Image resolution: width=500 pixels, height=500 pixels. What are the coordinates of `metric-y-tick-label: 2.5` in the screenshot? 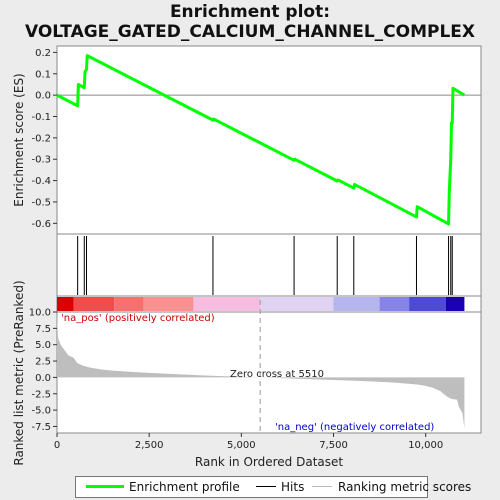 It's located at (43, 362).